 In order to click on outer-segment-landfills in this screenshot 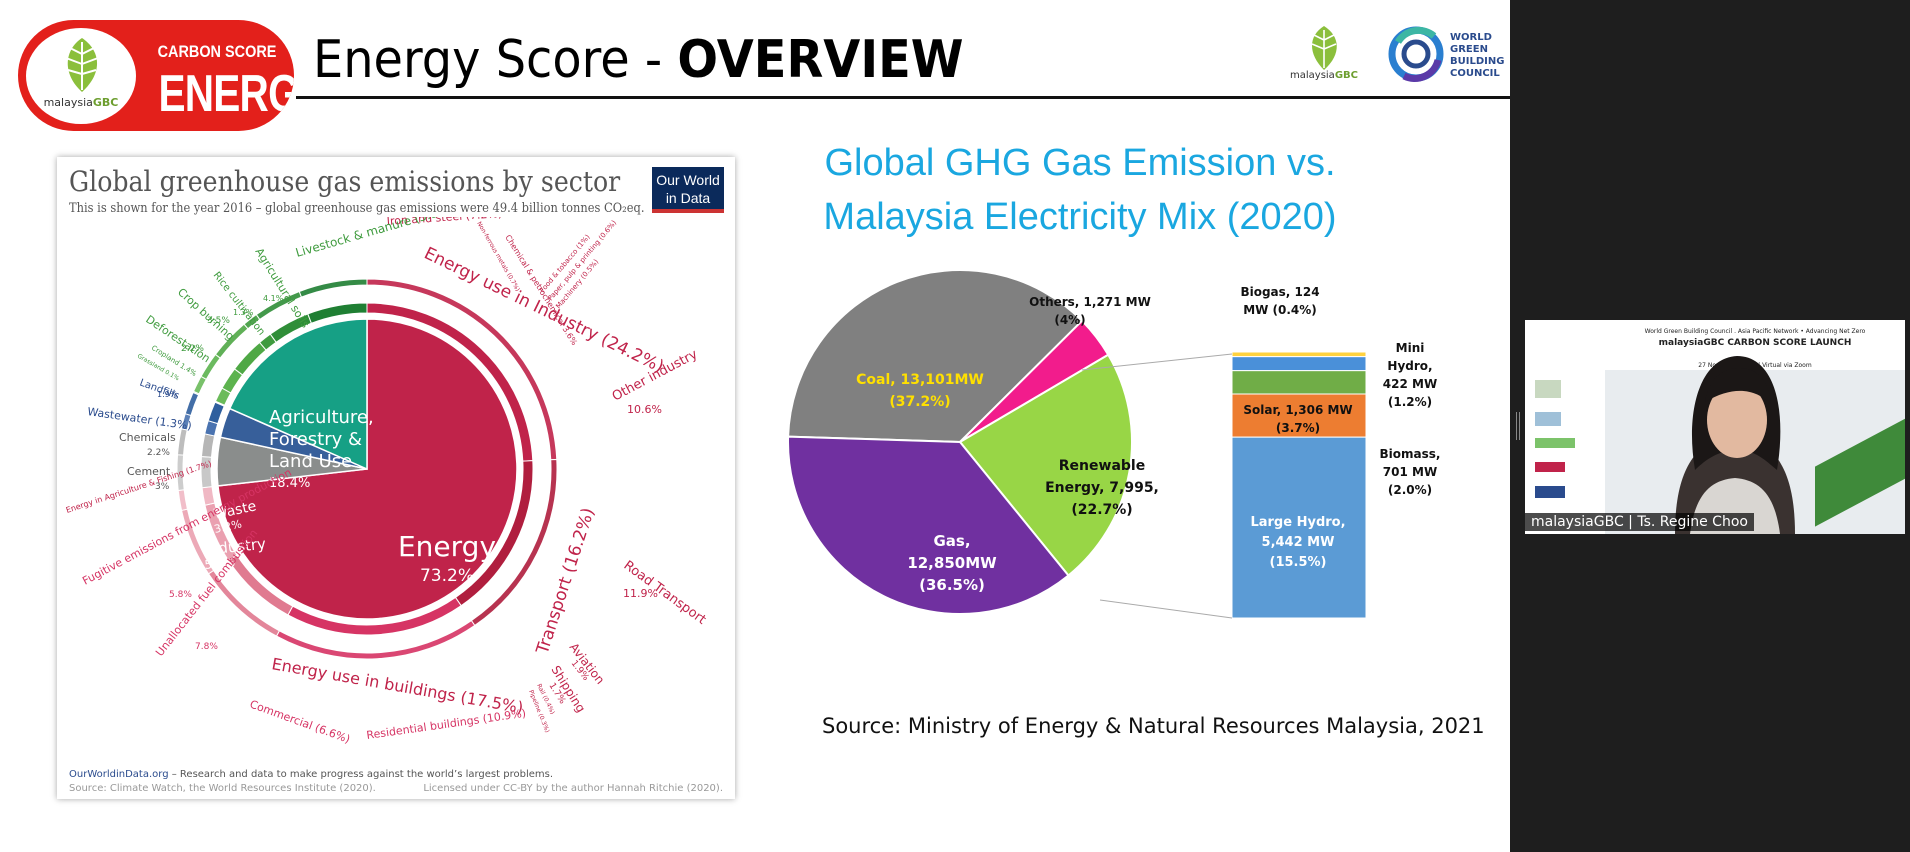, I will do `click(192, 404)`.